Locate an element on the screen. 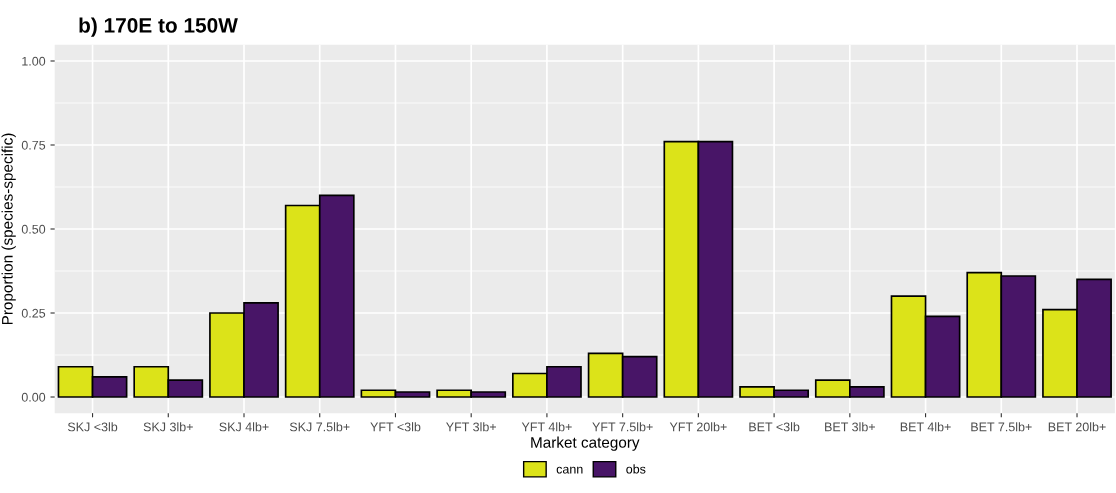 This screenshot has width=1116, height=493. chart-title: b) 170E to 150W is located at coordinates (158, 27).